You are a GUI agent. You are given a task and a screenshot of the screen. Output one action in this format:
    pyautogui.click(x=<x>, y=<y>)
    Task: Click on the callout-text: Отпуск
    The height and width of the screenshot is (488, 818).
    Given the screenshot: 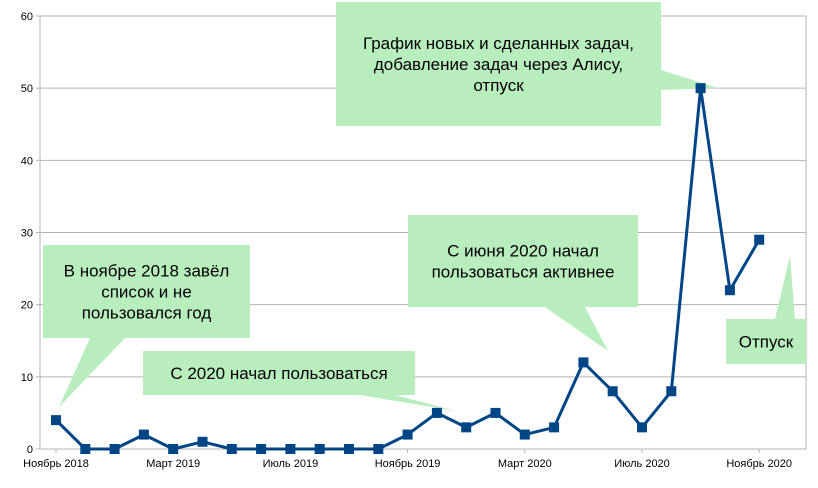 What is the action you would take?
    pyautogui.click(x=766, y=342)
    